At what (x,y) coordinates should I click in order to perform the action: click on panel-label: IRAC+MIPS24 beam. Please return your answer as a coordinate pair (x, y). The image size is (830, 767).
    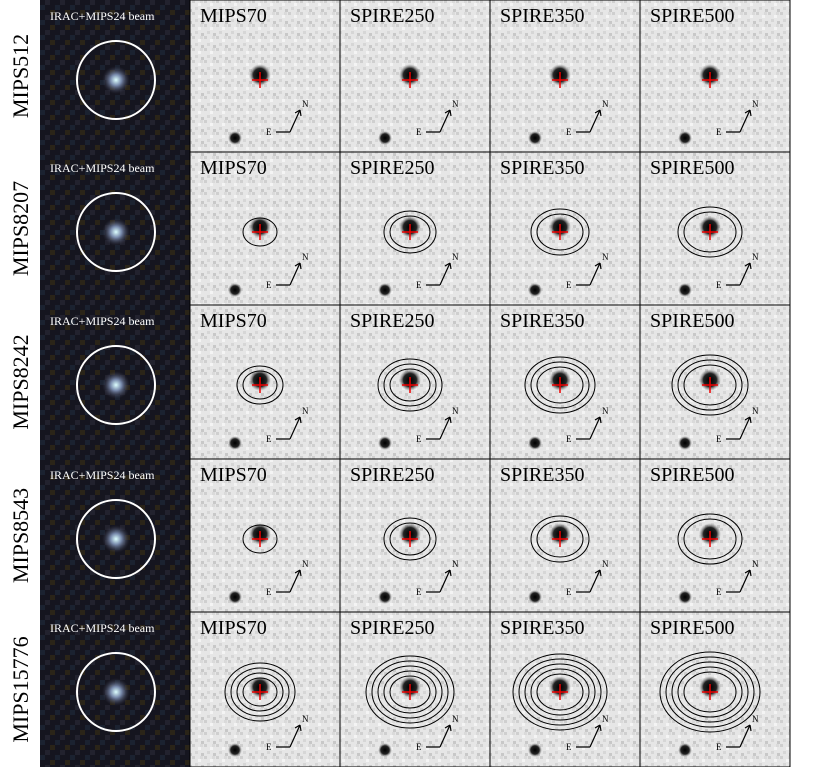
    Looking at the image, I should click on (102, 628).